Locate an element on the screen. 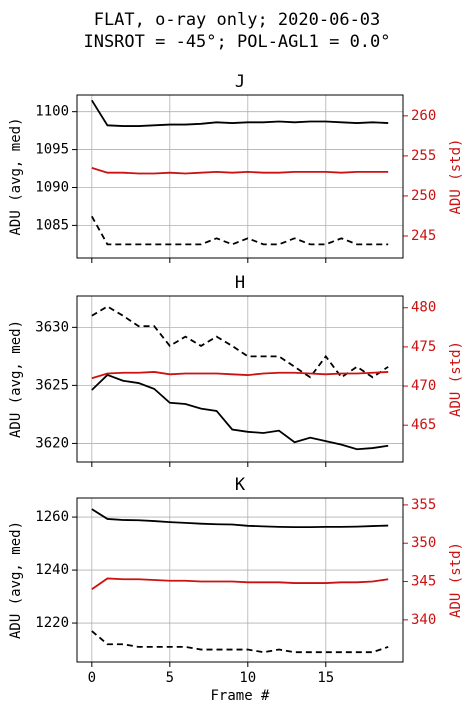 The height and width of the screenshot is (711, 474). y2-tick-label: 350 is located at coordinates (423, 543).